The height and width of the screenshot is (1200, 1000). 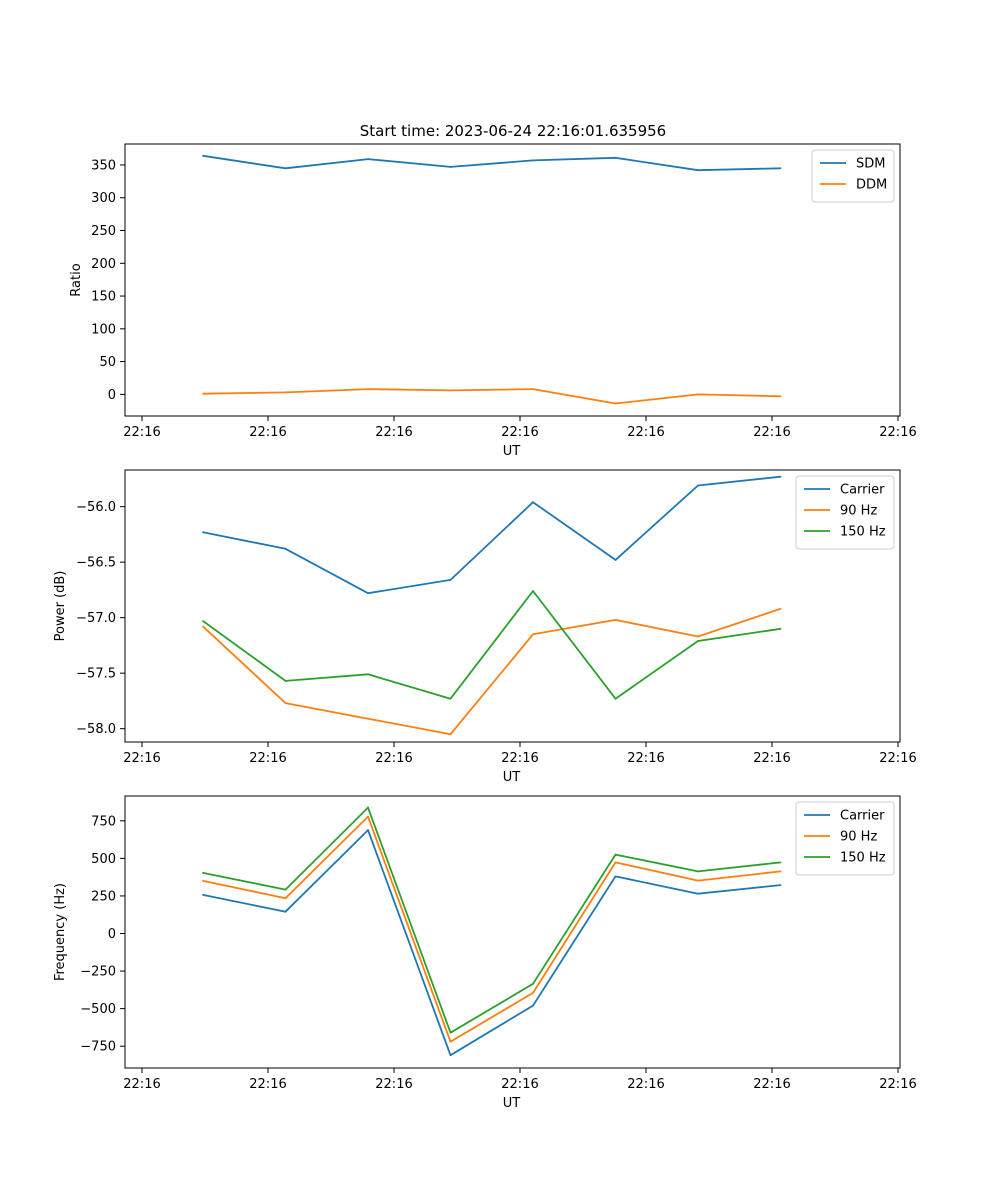 What do you see at coordinates (103, 329) in the screenshot?
I see `y-tick-label: 100` at bounding box center [103, 329].